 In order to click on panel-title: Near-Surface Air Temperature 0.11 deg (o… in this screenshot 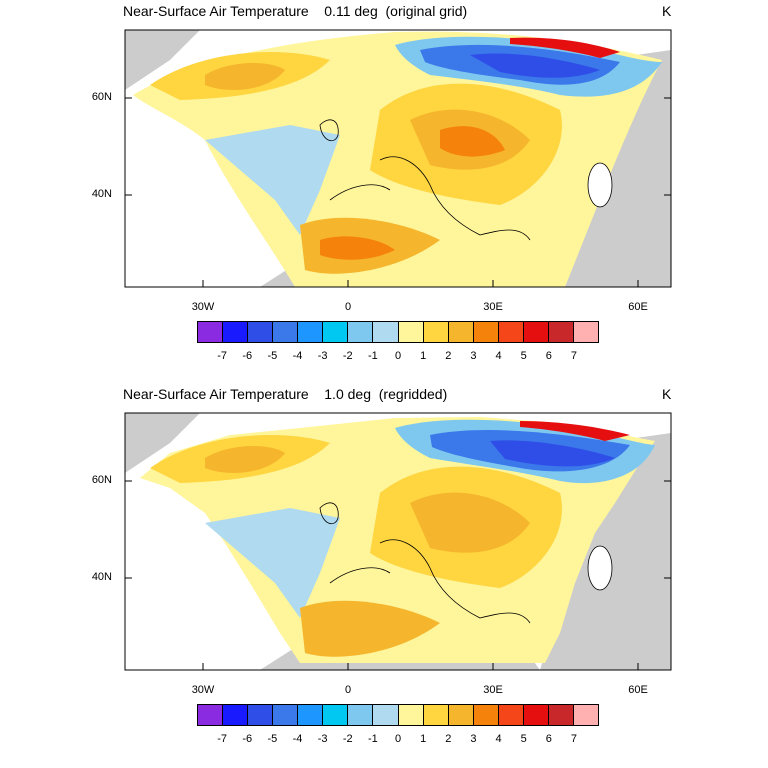, I will do `click(295, 11)`.